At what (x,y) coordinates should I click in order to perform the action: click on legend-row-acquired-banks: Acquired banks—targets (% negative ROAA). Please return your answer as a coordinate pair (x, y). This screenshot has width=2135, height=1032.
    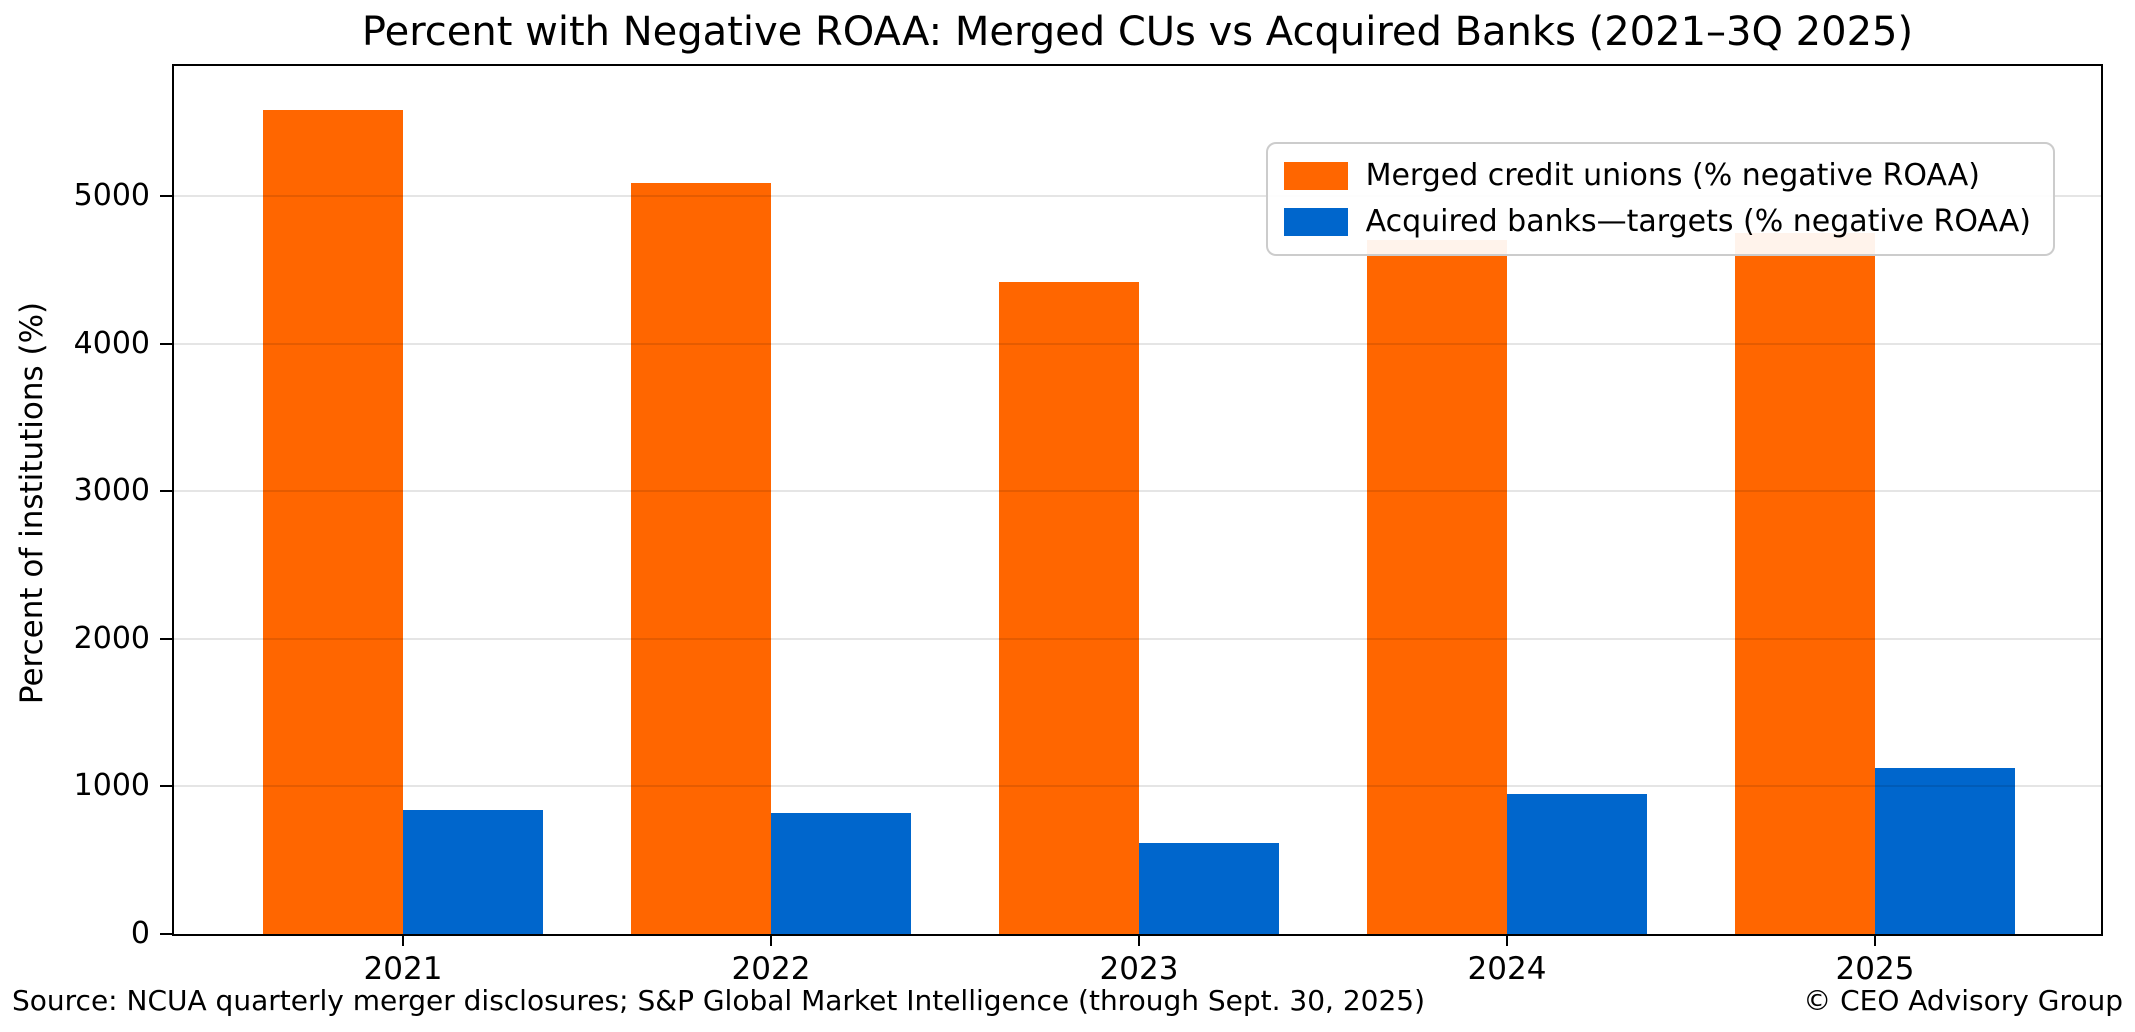
    Looking at the image, I should click on (1657, 222).